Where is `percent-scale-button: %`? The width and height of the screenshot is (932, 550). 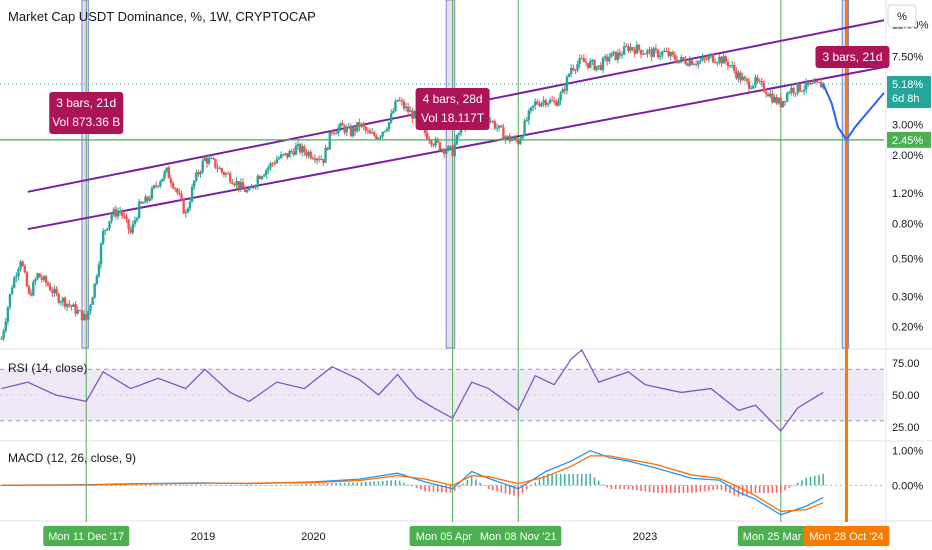 percent-scale-button: % is located at coordinates (902, 16).